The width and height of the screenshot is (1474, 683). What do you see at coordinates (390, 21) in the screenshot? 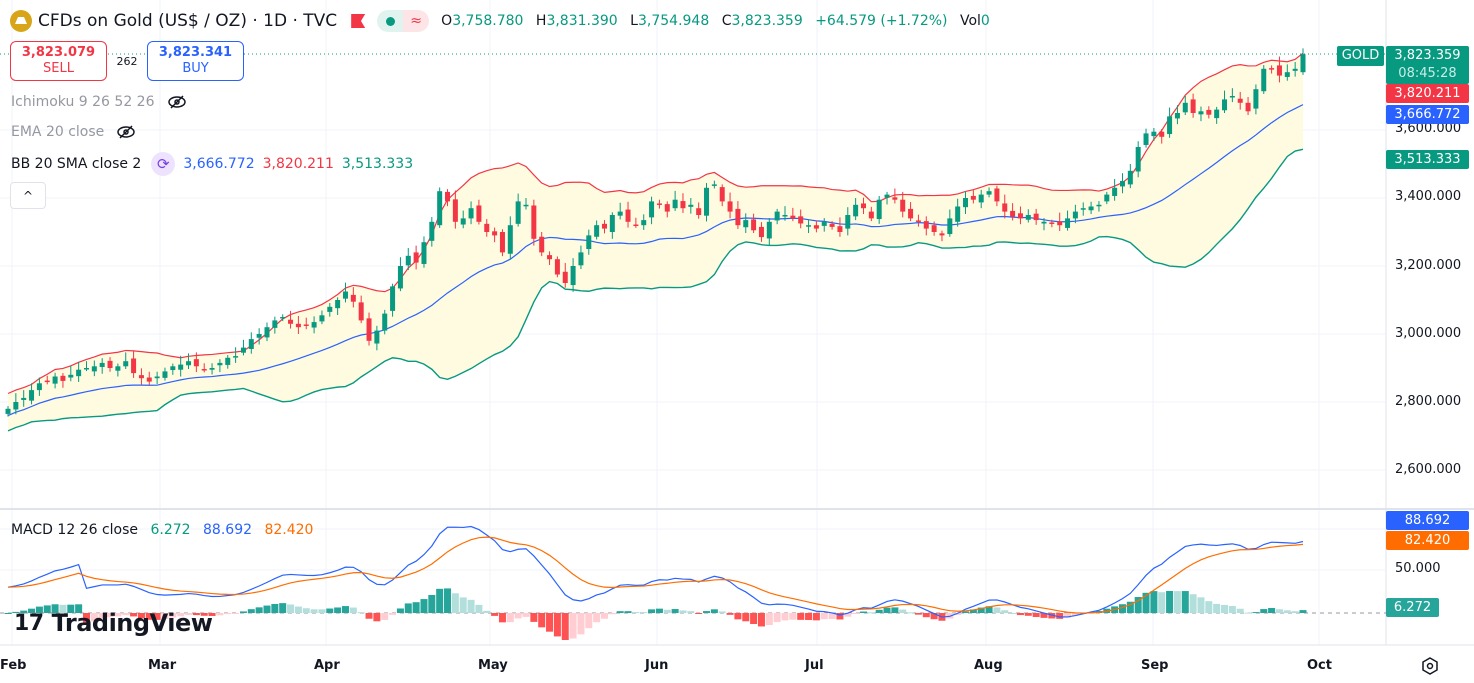
I see `market-open-icon` at bounding box center [390, 21].